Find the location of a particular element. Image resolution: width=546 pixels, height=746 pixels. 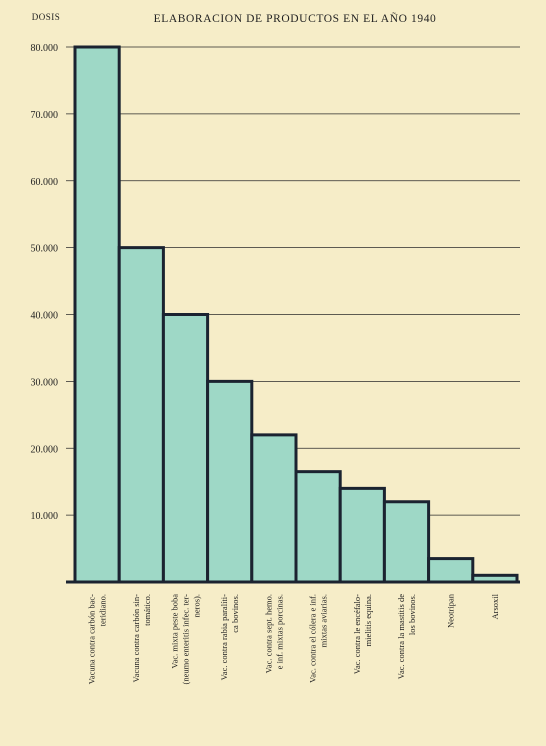

category-label-line: Vac. contra le encéfalo- is located at coordinates (357, 634).